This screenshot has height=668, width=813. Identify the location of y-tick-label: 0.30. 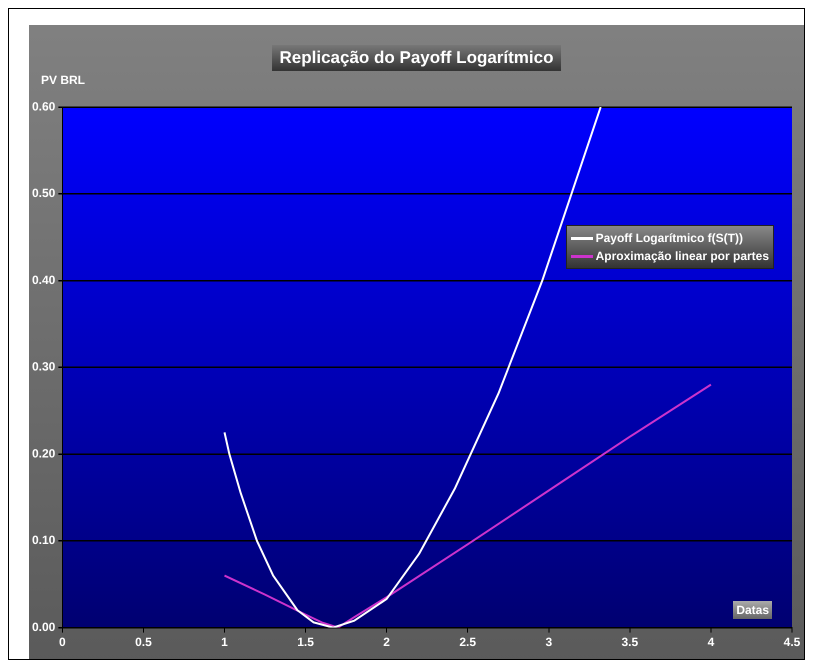
(44, 367).